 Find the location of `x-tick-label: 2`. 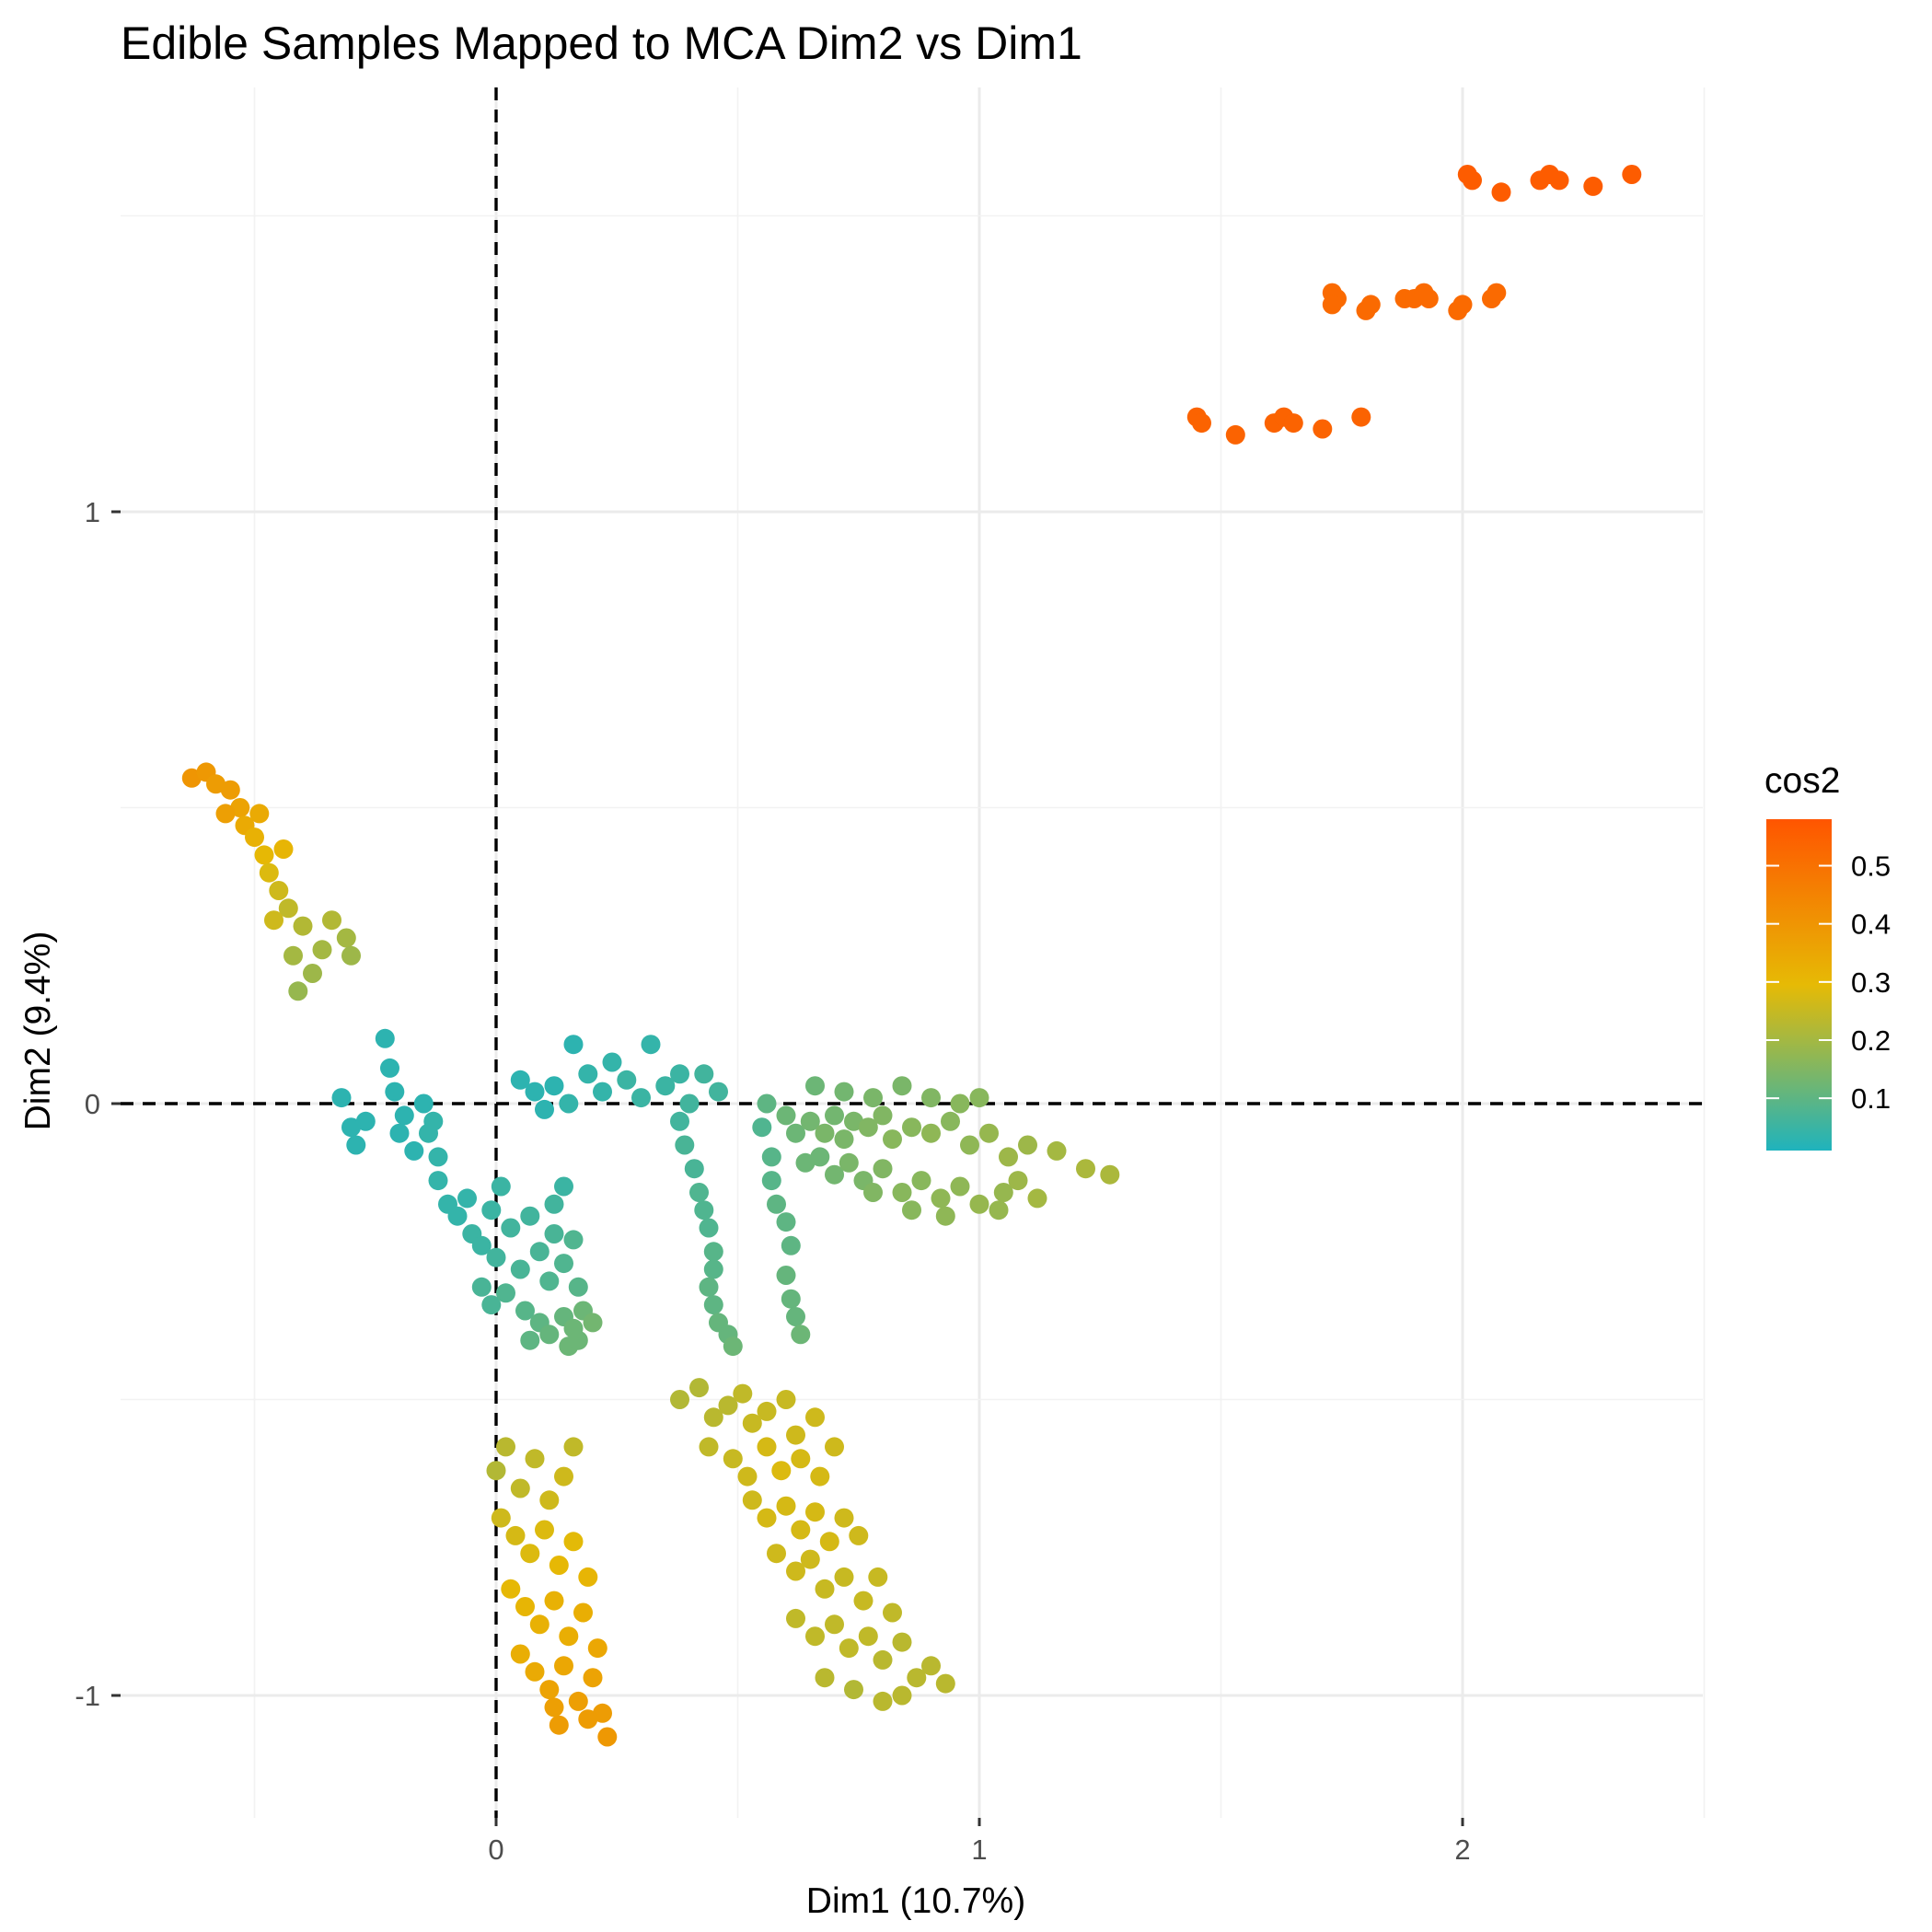

x-tick-label: 2 is located at coordinates (1462, 1850).